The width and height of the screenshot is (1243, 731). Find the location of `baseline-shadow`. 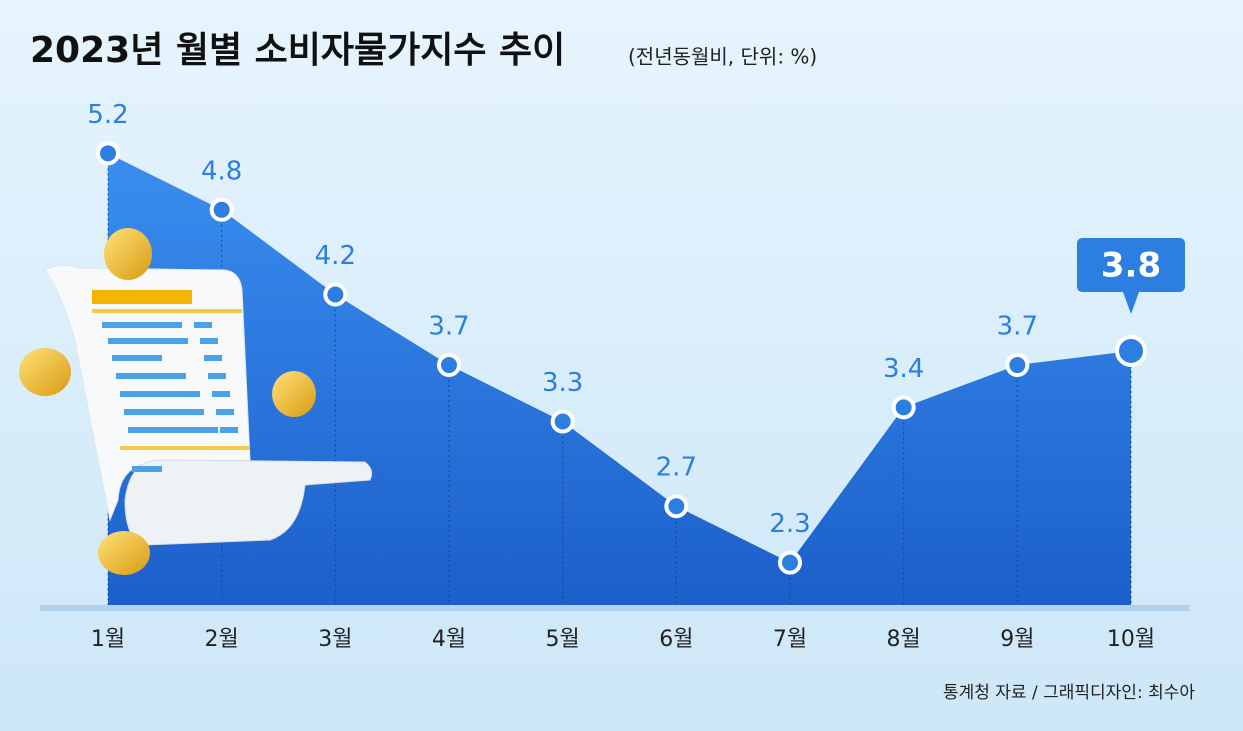

baseline-shadow is located at coordinates (615, 608).